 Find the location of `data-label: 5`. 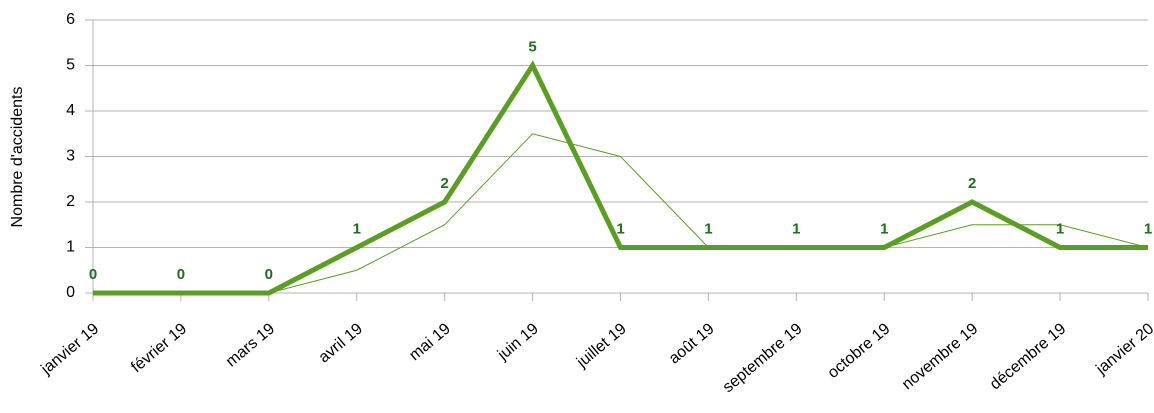

data-label: 5 is located at coordinates (532, 46).